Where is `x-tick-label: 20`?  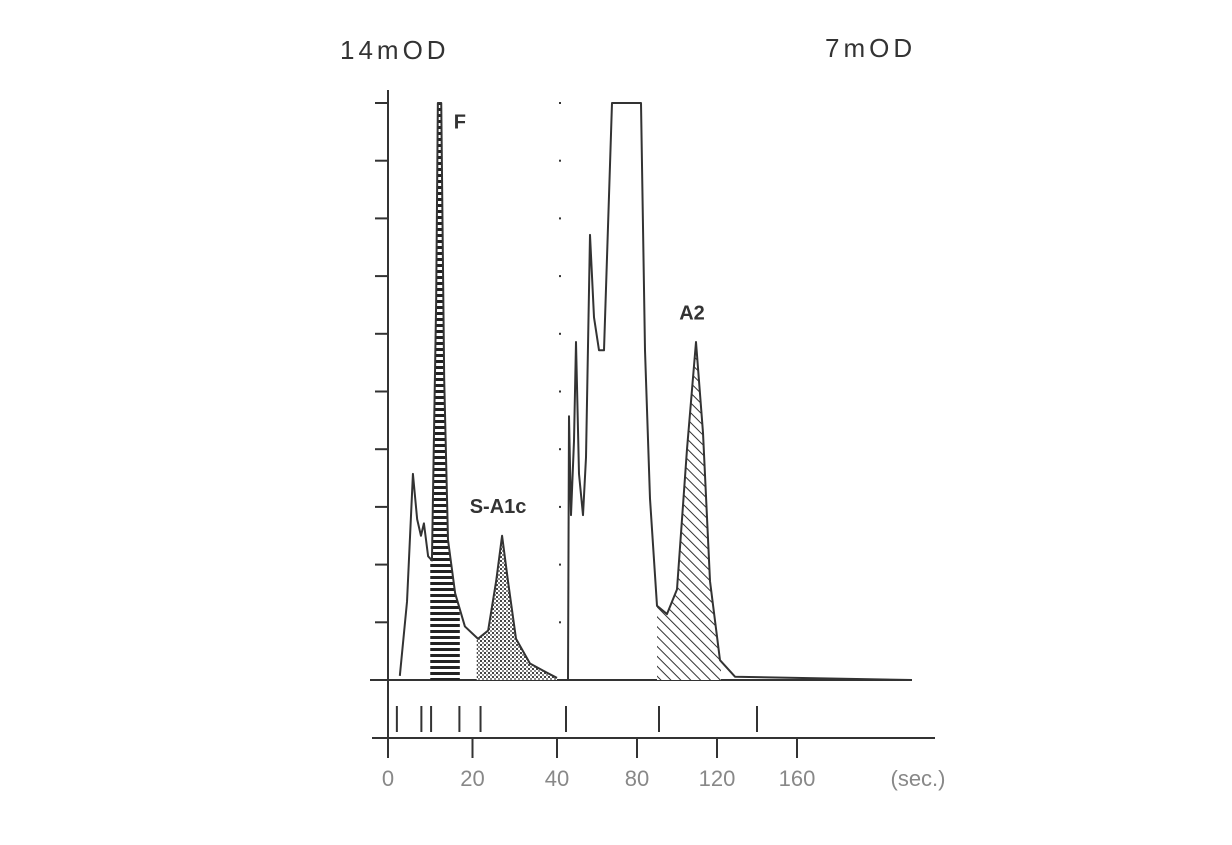 x-tick-label: 20 is located at coordinates (472, 778).